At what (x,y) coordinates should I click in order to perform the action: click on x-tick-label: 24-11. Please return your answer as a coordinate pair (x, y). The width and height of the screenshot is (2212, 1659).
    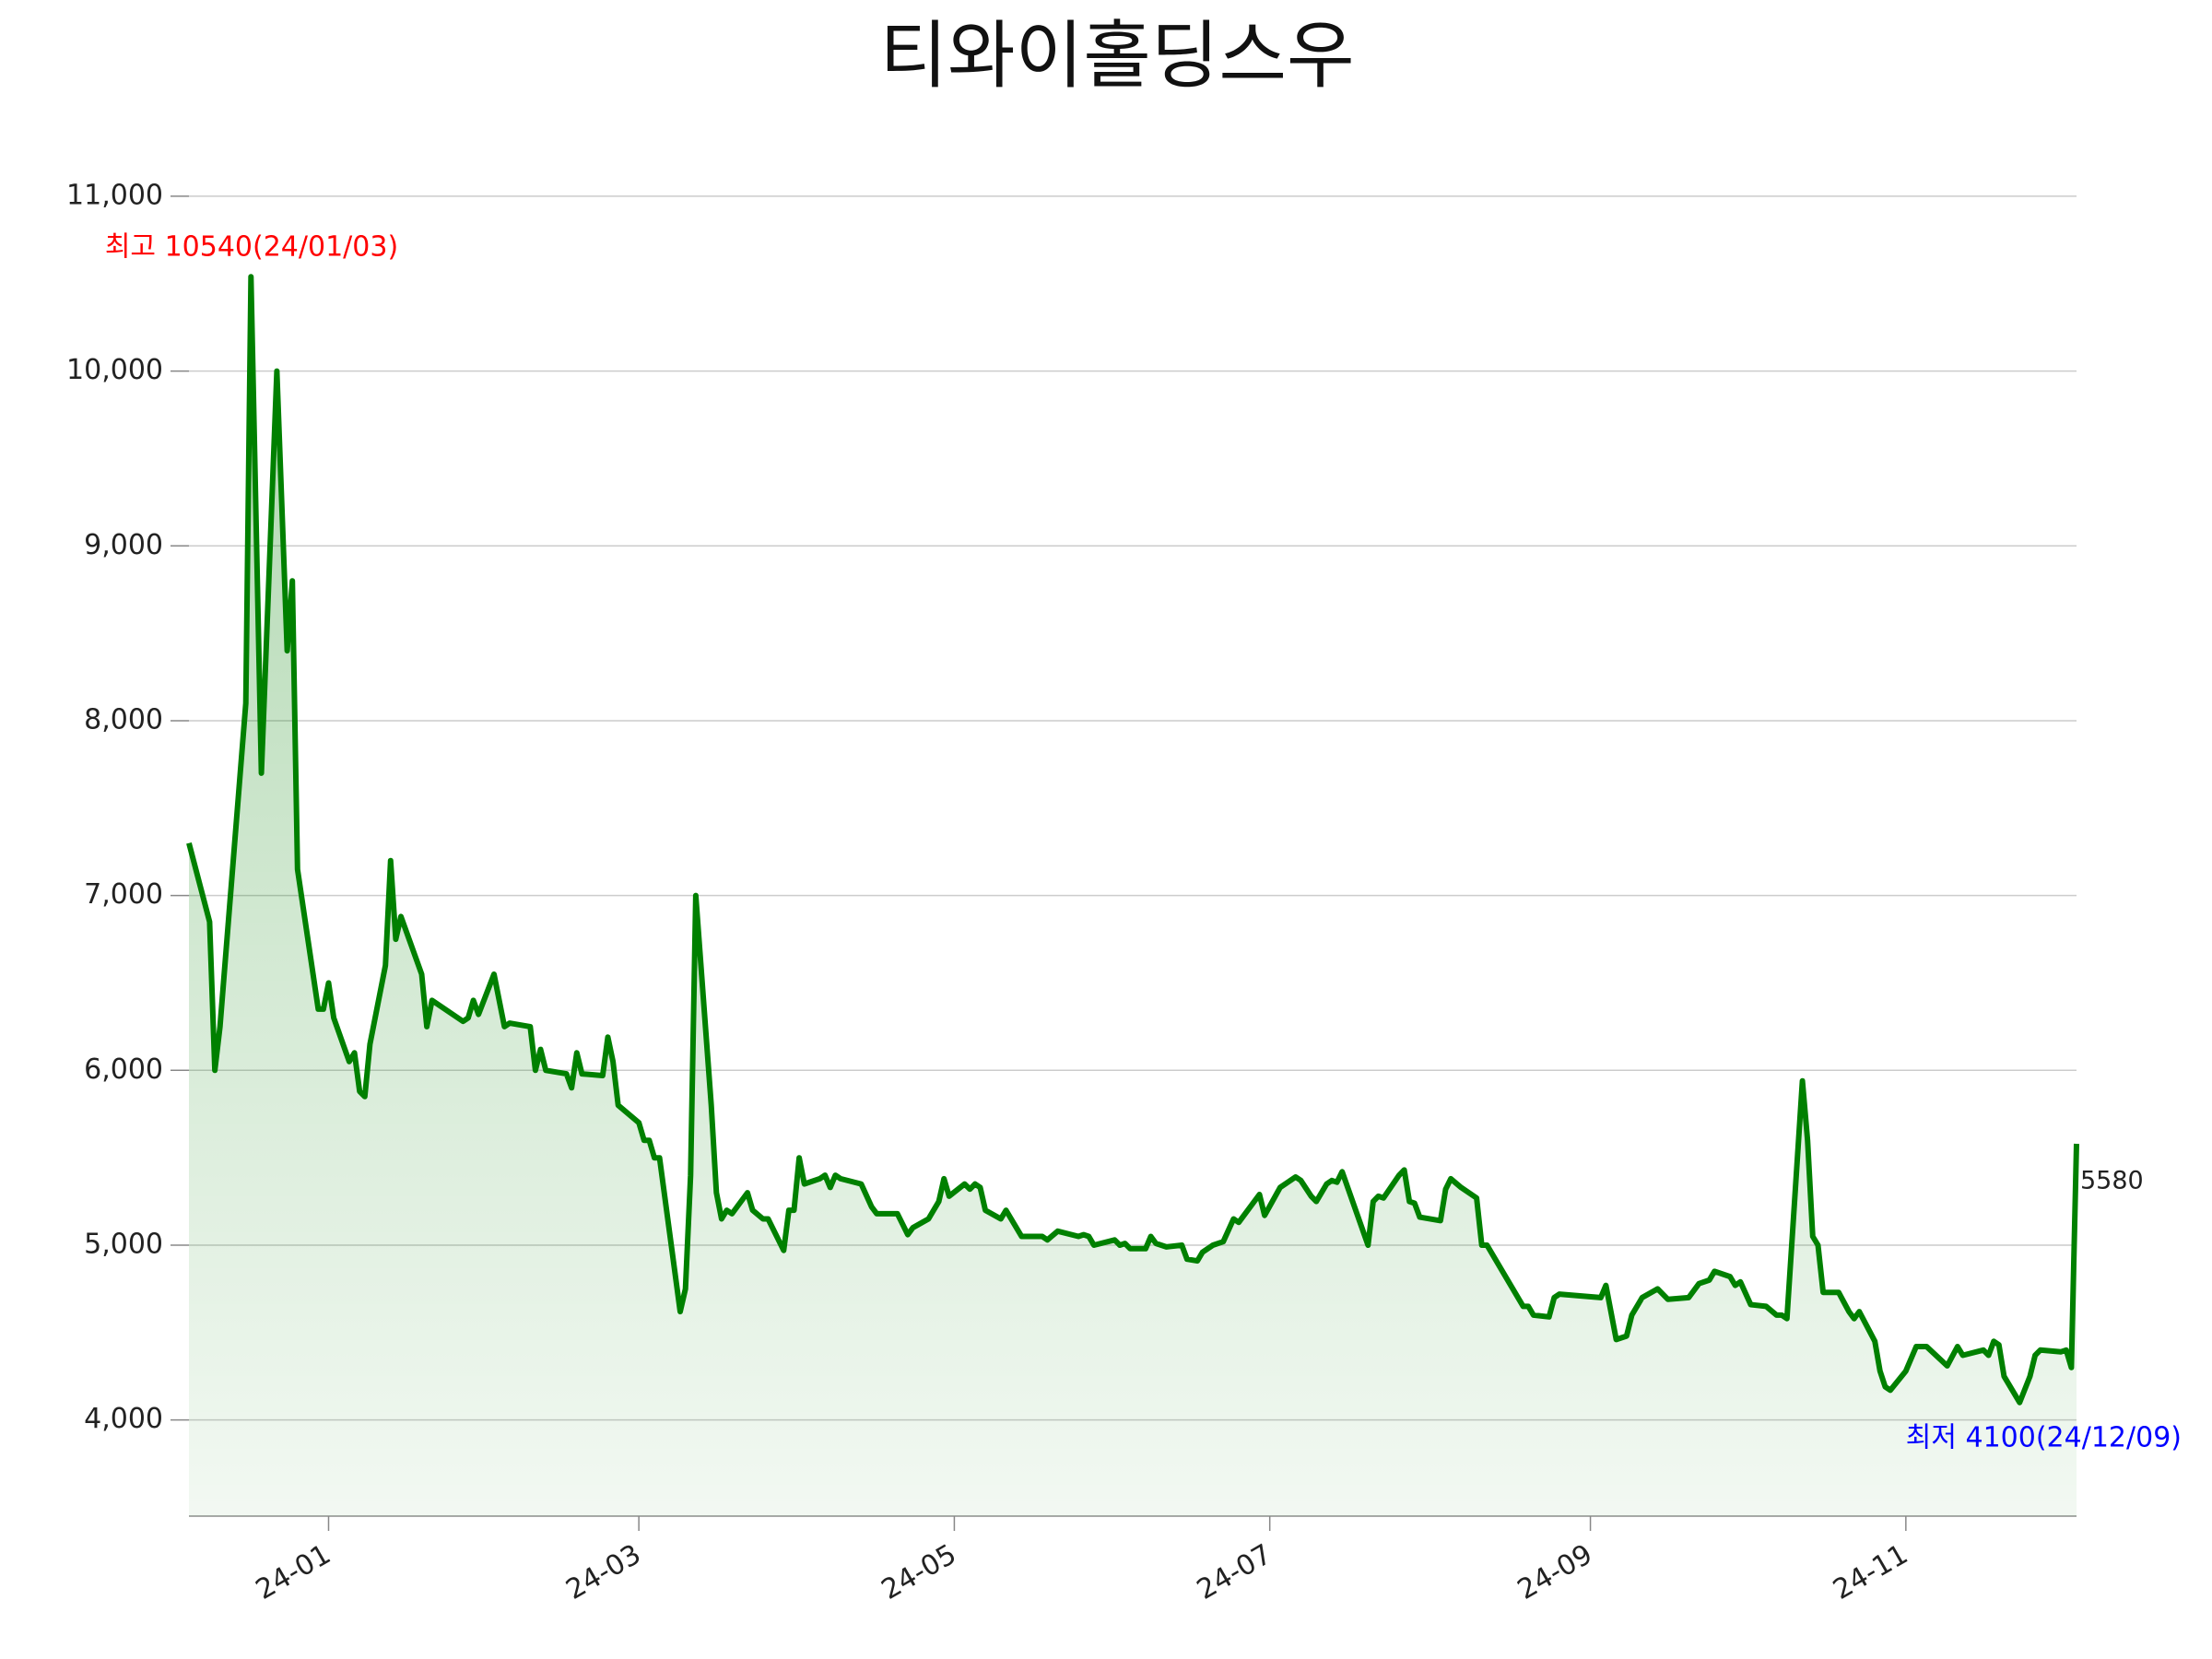
    Looking at the image, I should click on (1870, 1572).